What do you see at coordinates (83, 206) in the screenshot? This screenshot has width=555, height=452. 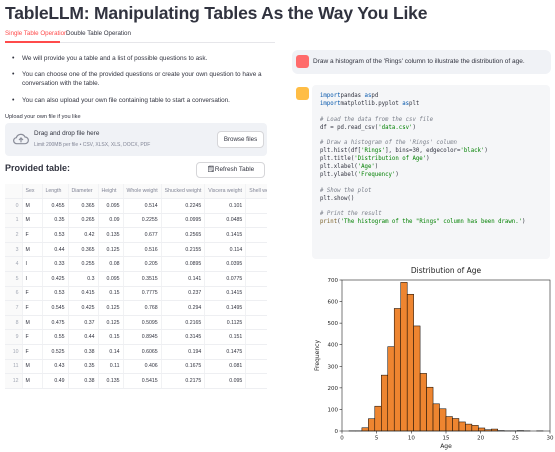 I see `table-cell: 0.365` at bounding box center [83, 206].